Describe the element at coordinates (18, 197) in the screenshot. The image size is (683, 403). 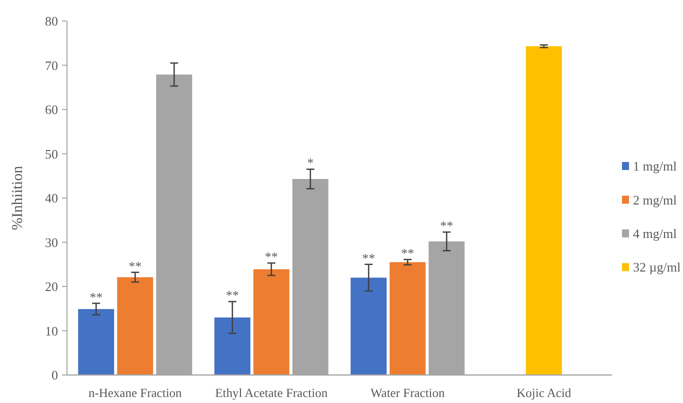
I see `y-axis-title: %Inhiition` at that location.